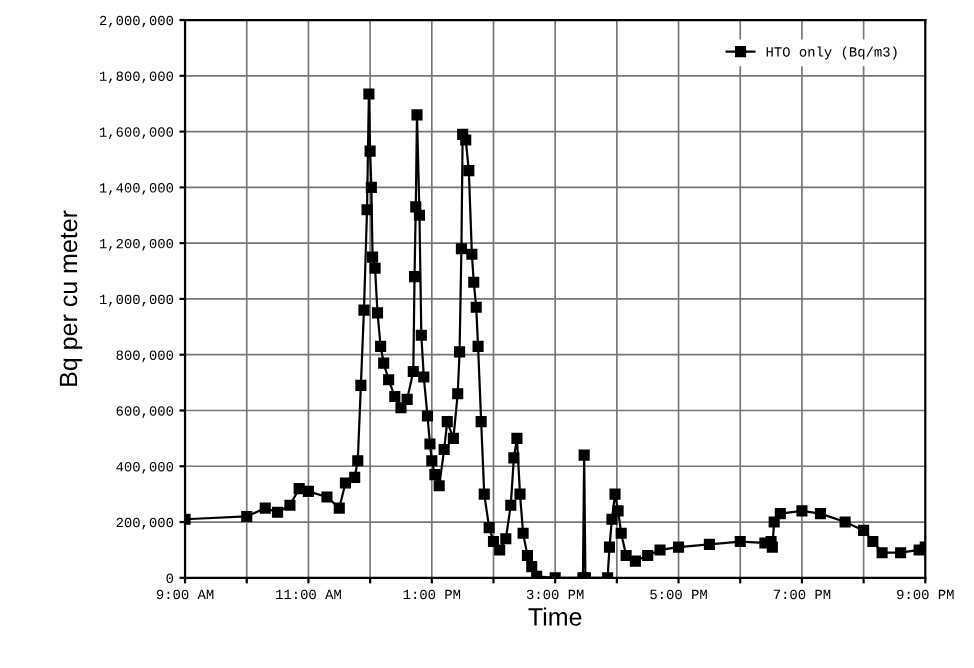  What do you see at coordinates (71, 298) in the screenshot?
I see `y-axis-title: Bq per cu meter` at bounding box center [71, 298].